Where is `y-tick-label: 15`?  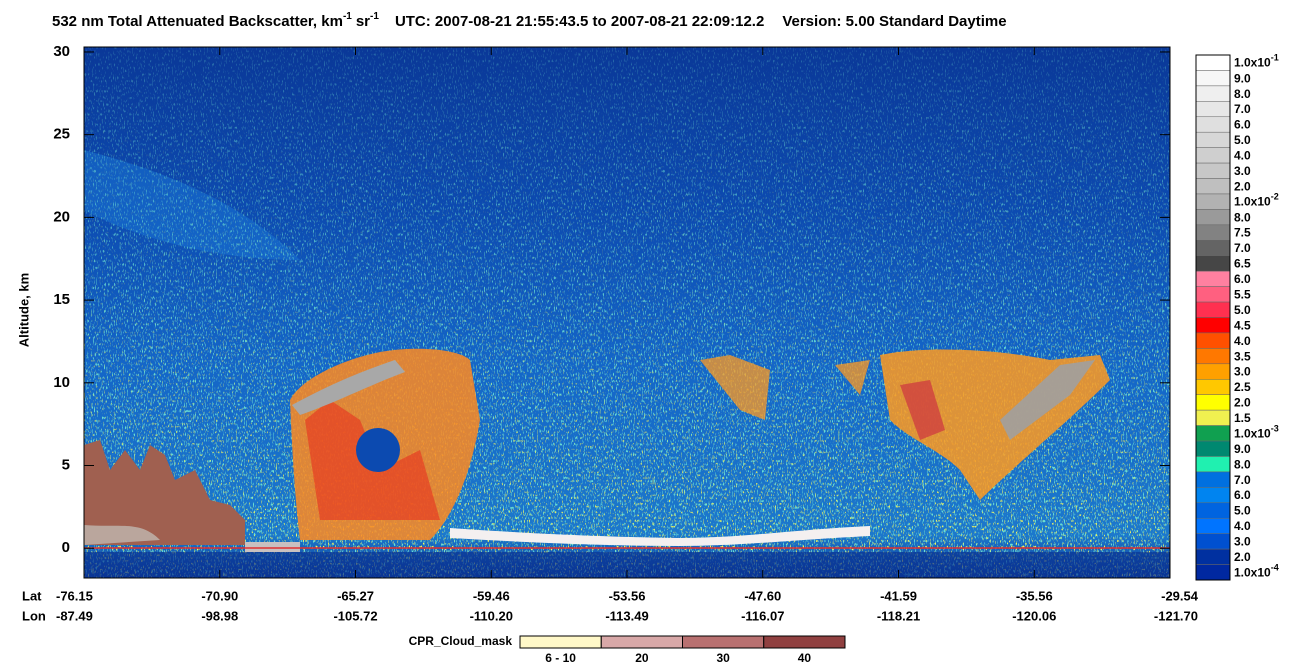
y-tick-label: 15 is located at coordinates (61, 299).